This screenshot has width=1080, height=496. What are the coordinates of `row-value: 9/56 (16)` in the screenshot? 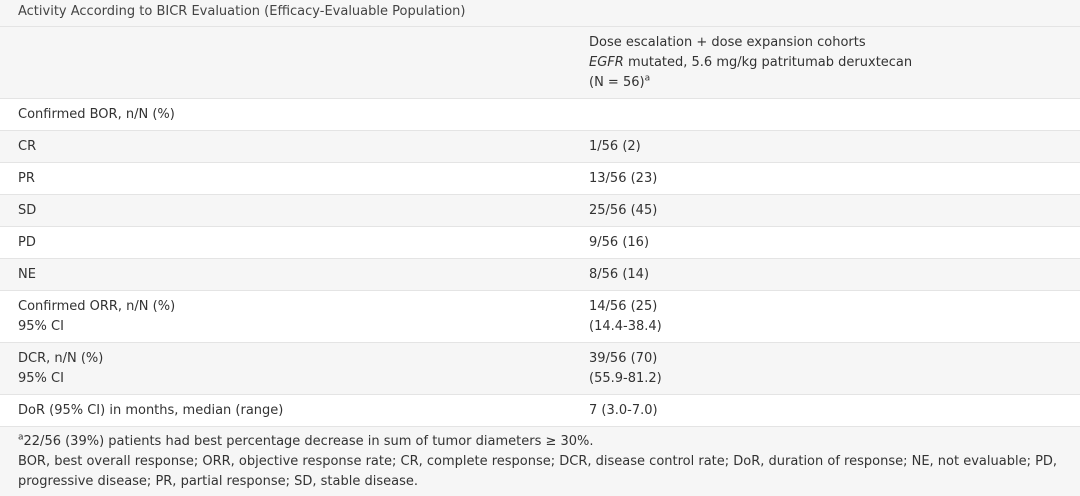 It's located at (825, 242).